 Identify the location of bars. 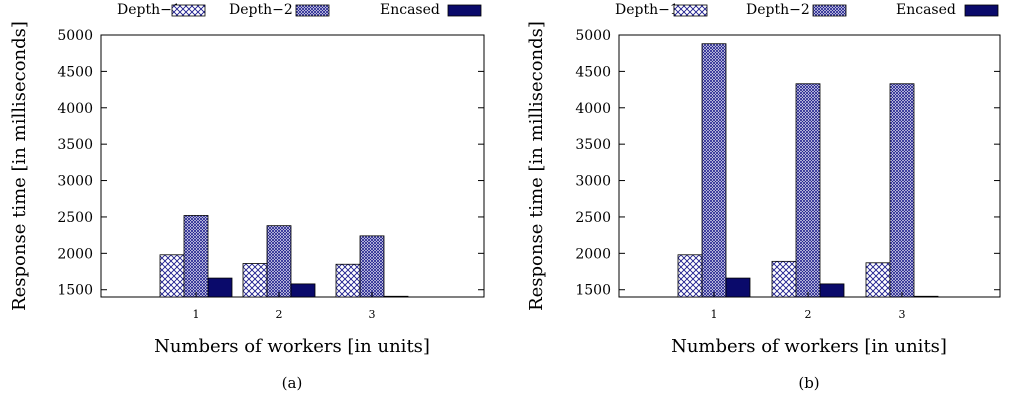
(284, 256).